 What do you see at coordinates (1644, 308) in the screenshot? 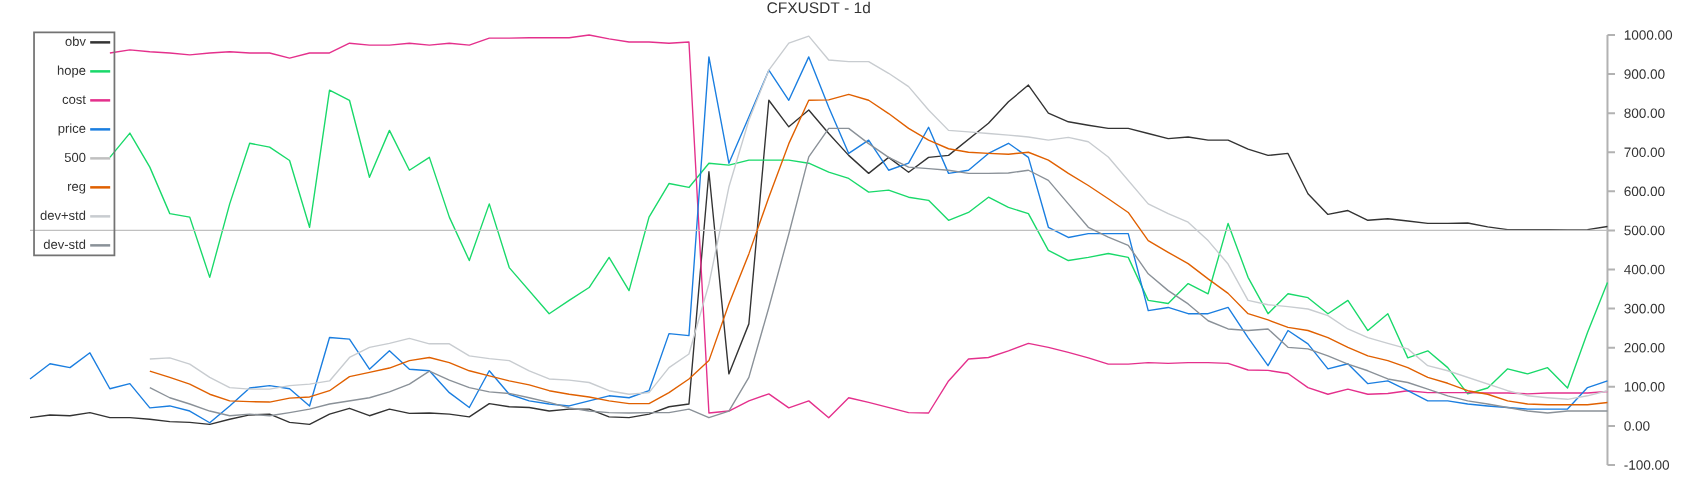
I see `y-tick-label: 300.00` at bounding box center [1644, 308].